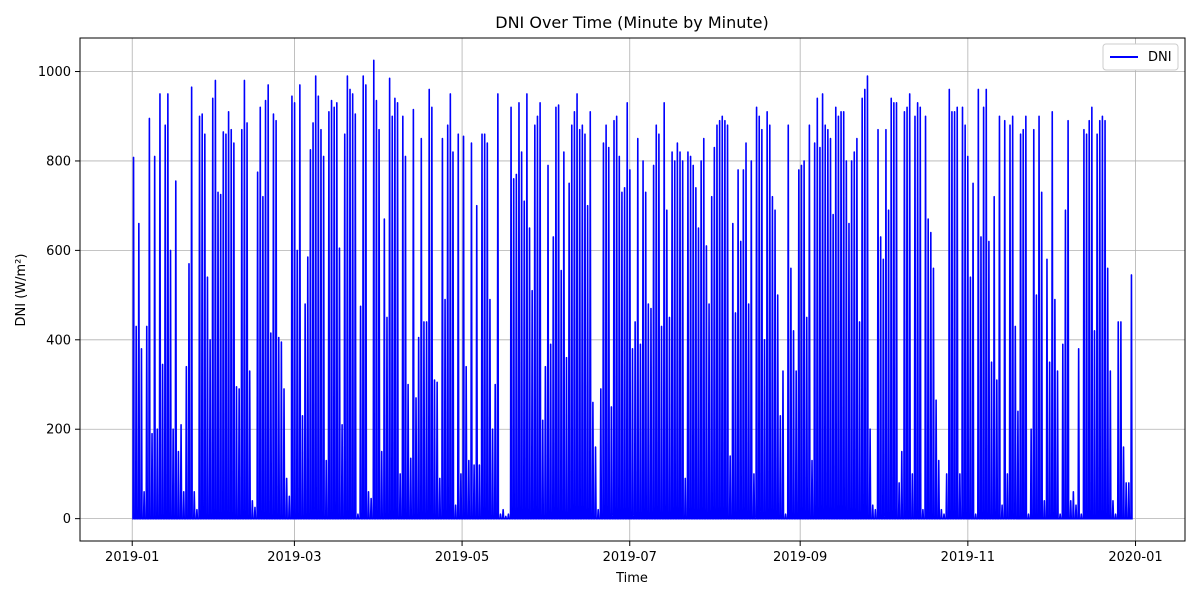 The height and width of the screenshot is (600, 1200). What do you see at coordinates (630, 557) in the screenshot?
I see `x-tick-label: 2019-07` at bounding box center [630, 557].